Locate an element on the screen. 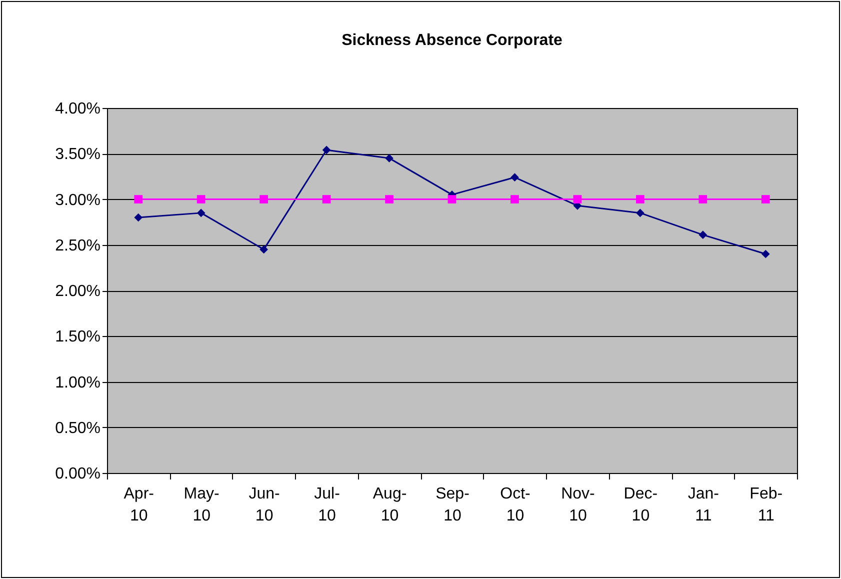 The height and width of the screenshot is (579, 841). x-tick-label: Jul-10 is located at coordinates (327, 505).